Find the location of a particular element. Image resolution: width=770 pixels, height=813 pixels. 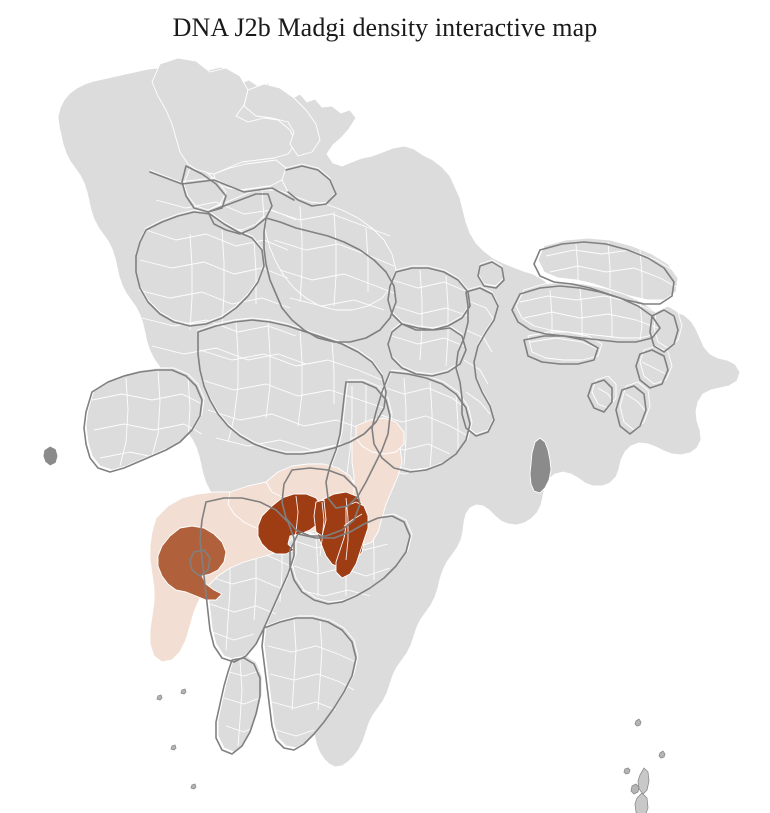

lakshadweep-islands-group is located at coordinates (176, 739).